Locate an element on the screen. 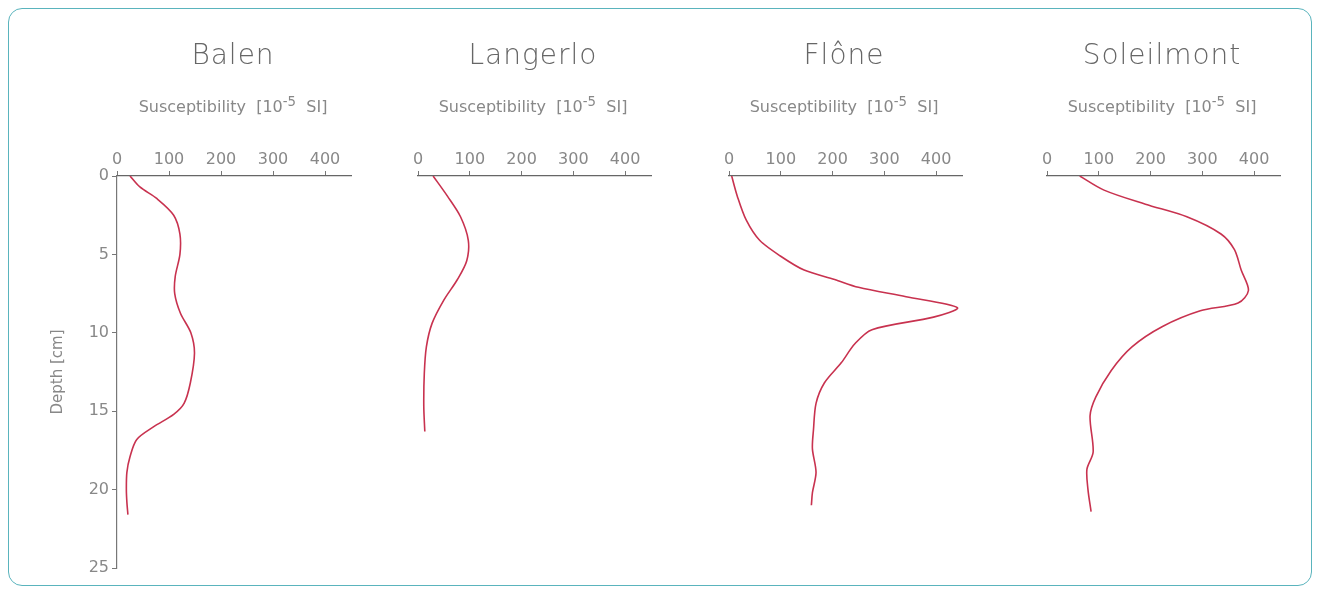 Image resolution: width=1320 pixels, height=594 pixels. y-tick-label: 15 is located at coordinates (98, 410).